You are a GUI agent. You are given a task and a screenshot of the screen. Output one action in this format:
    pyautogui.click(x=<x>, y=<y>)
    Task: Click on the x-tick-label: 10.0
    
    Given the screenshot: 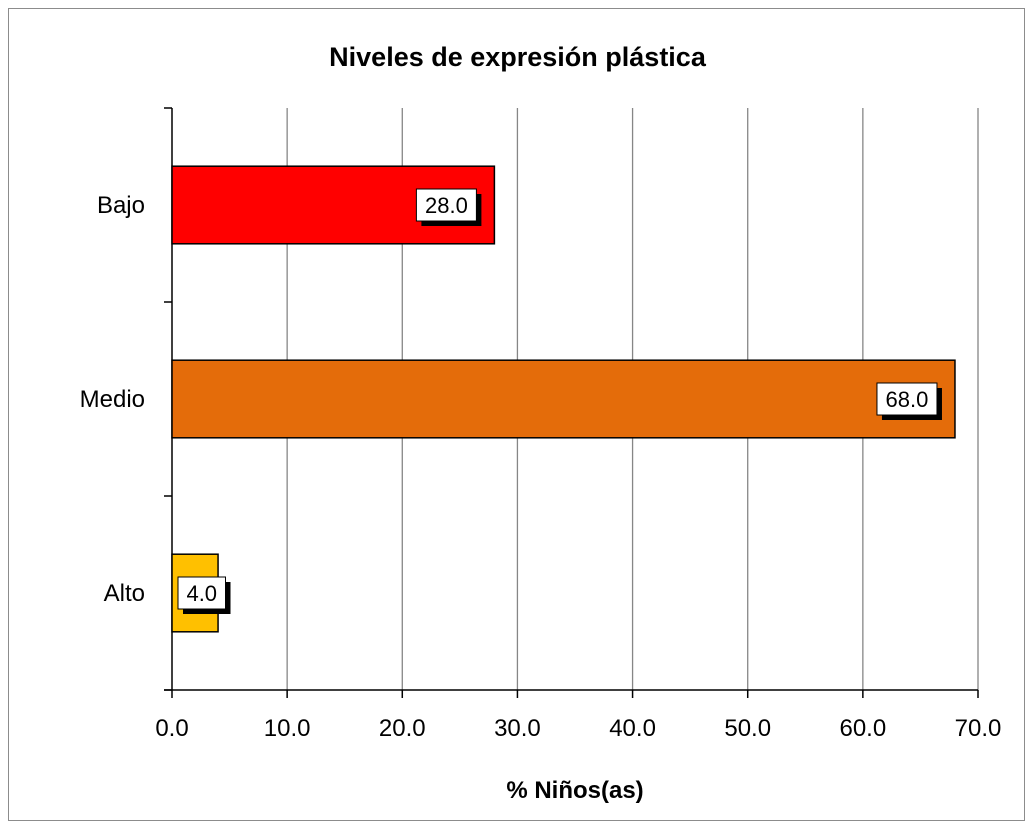 What is the action you would take?
    pyautogui.click(x=287, y=728)
    